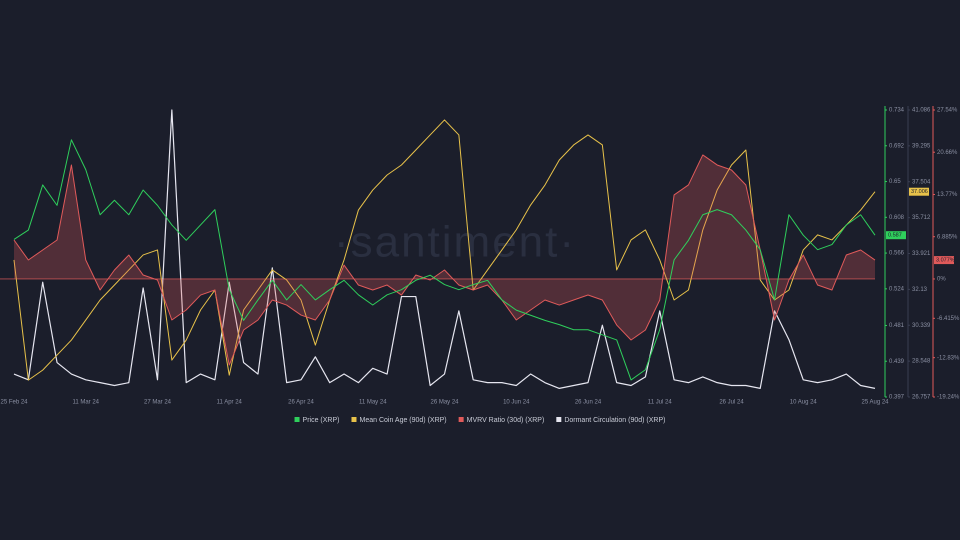 The width and height of the screenshot is (960, 540). I want to click on y-tick-label: 39.295, so click(921, 146).